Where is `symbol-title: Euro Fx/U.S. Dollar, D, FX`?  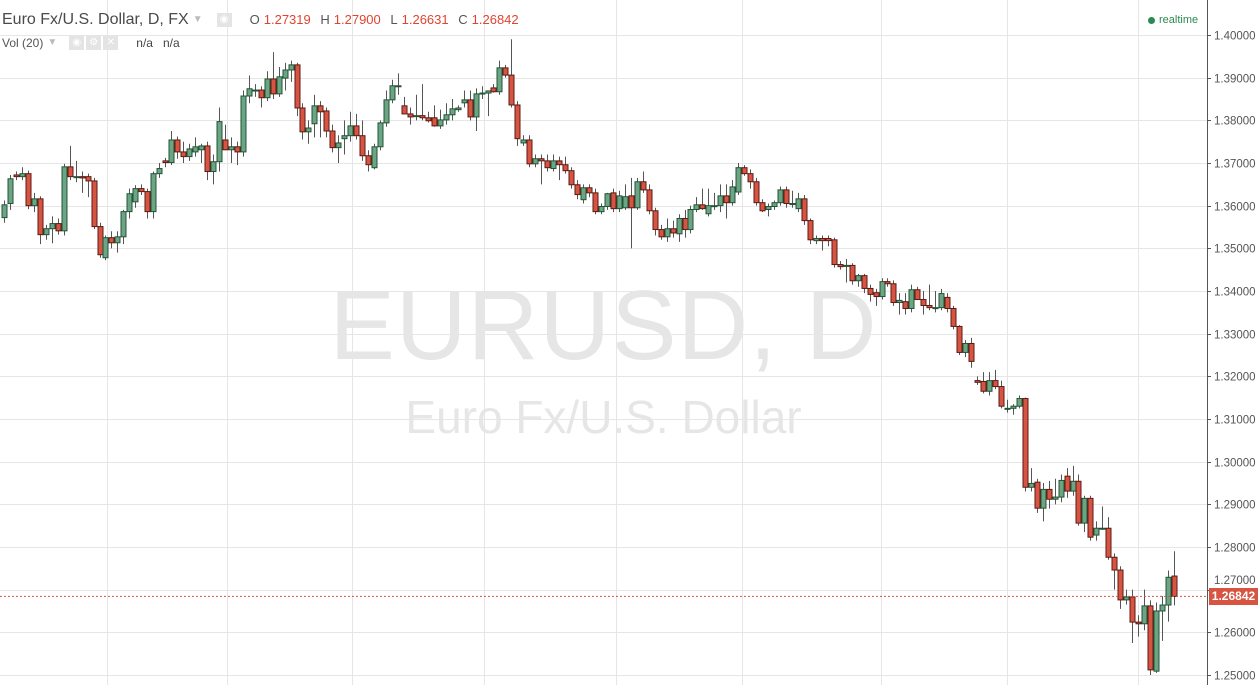
symbol-title: Euro Fx/U.S. Dollar, D, FX is located at coordinates (95, 19).